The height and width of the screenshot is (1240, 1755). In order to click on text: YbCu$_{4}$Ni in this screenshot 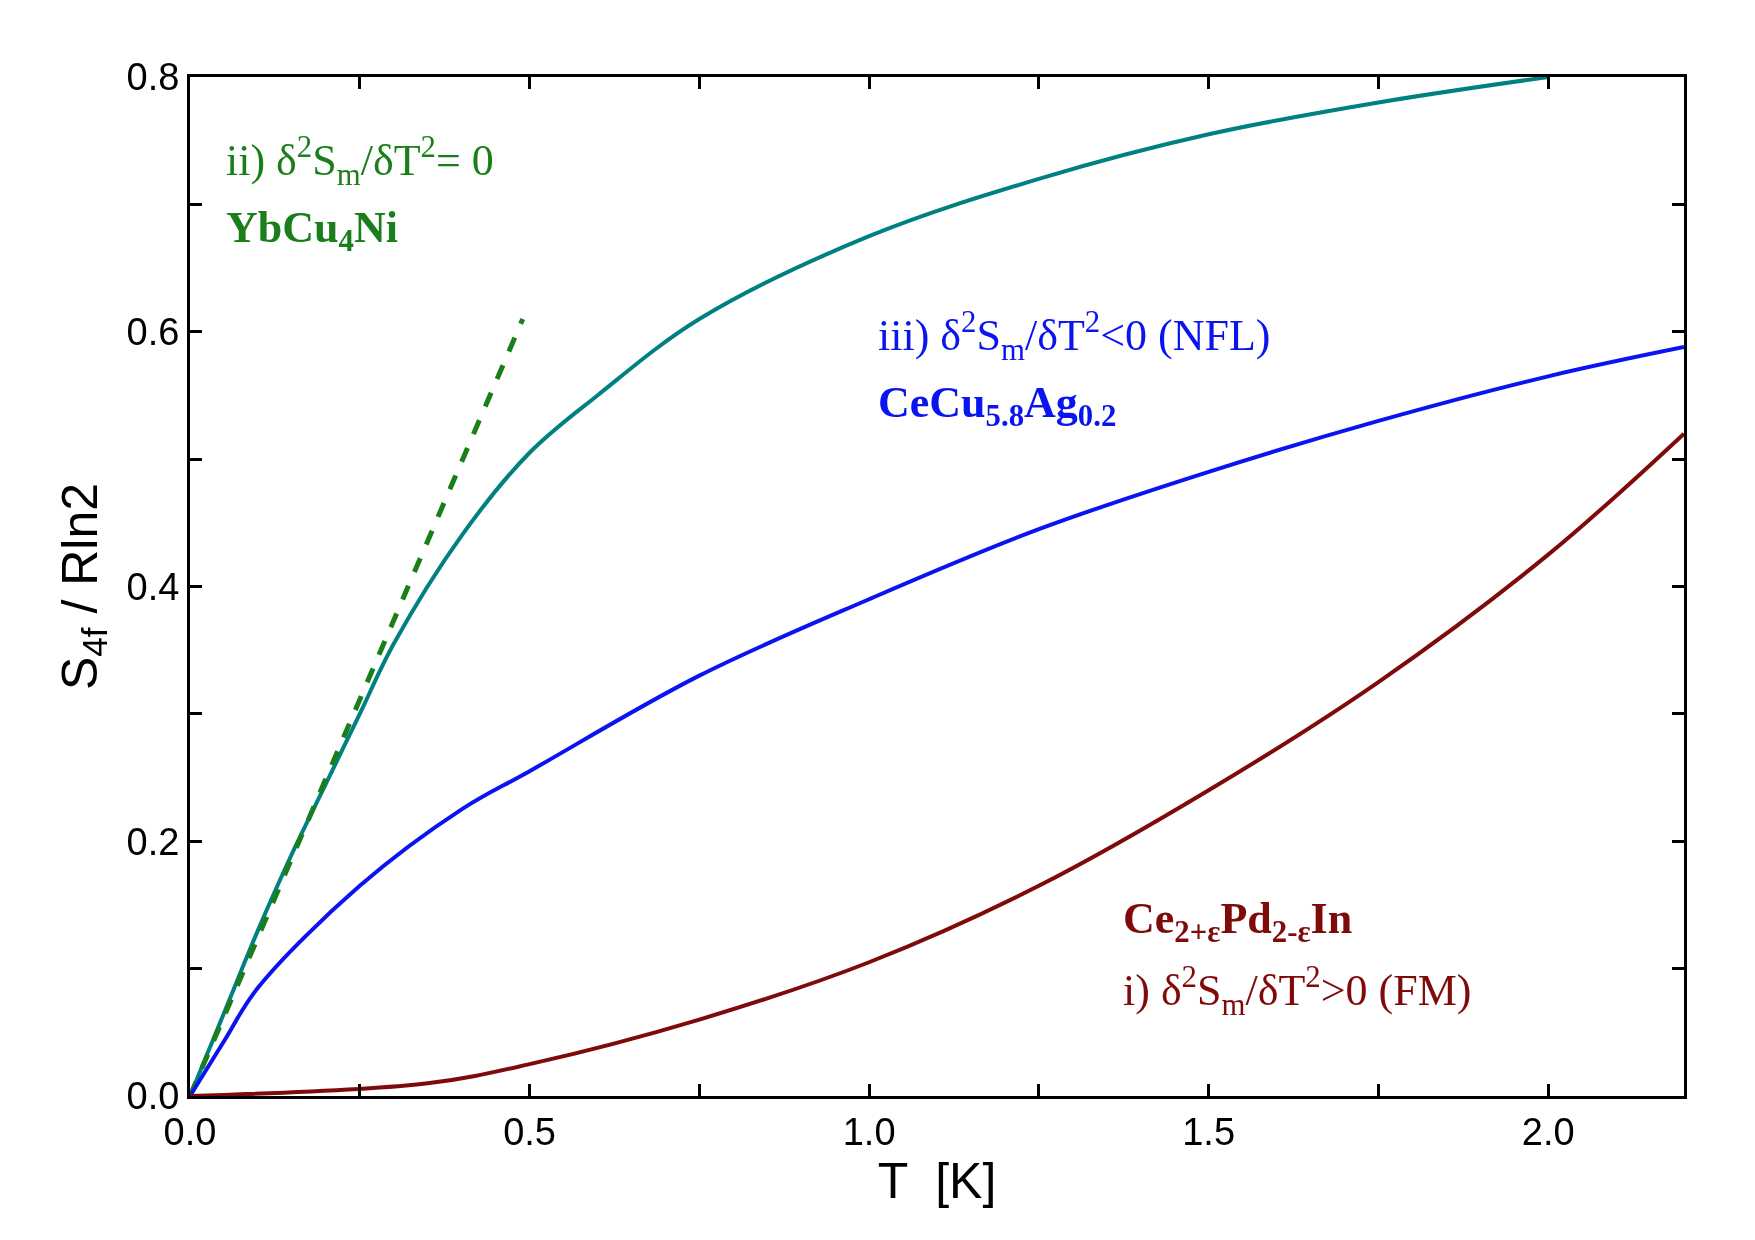, I will do `click(312, 231)`.